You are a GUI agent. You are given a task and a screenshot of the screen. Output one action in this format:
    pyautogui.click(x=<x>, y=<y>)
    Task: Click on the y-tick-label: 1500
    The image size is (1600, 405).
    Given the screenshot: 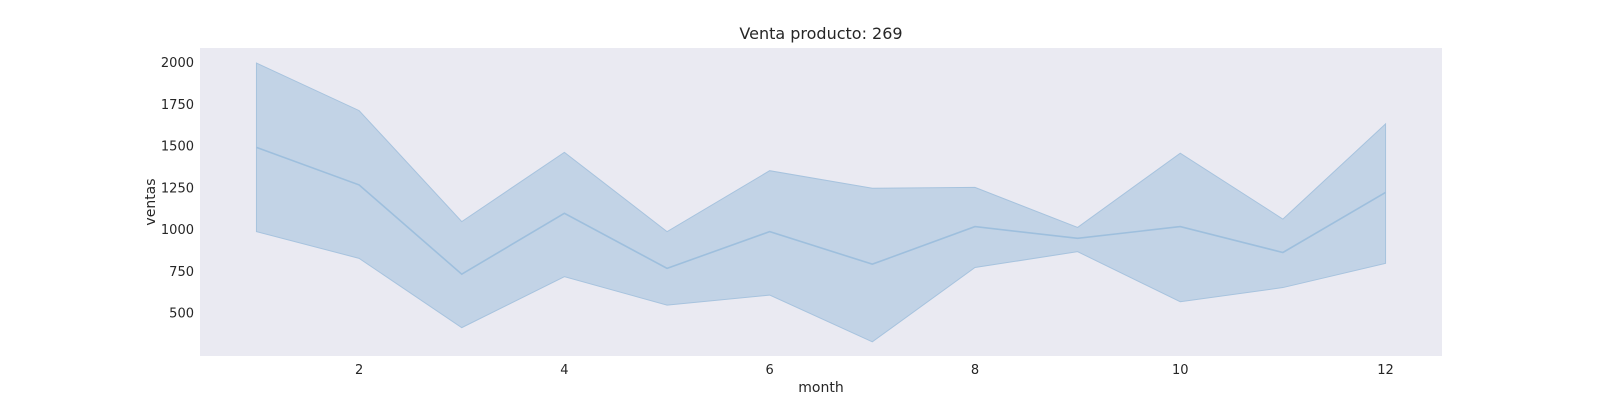 What is the action you would take?
    pyautogui.click(x=177, y=147)
    